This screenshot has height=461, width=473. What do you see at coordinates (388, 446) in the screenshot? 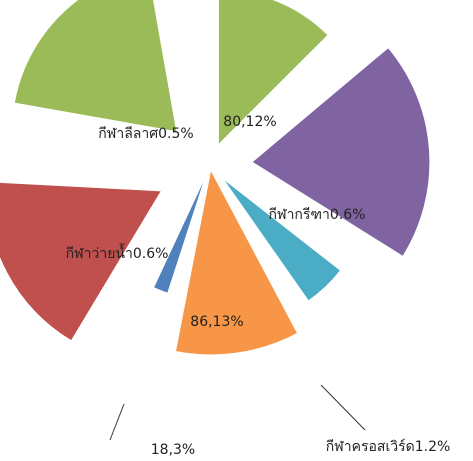
I see `slice-label-2: กีฬาครอสเวิร์ด1.2%` at bounding box center [388, 446].